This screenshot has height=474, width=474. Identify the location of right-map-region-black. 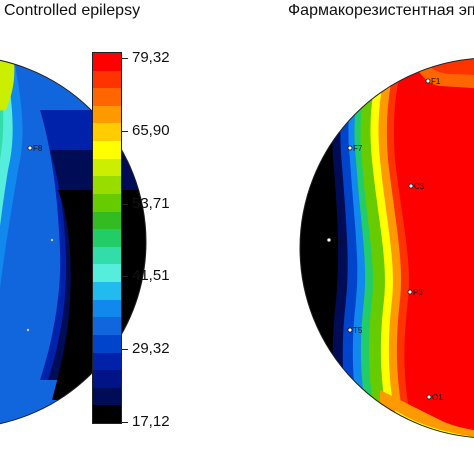
(322, 248).